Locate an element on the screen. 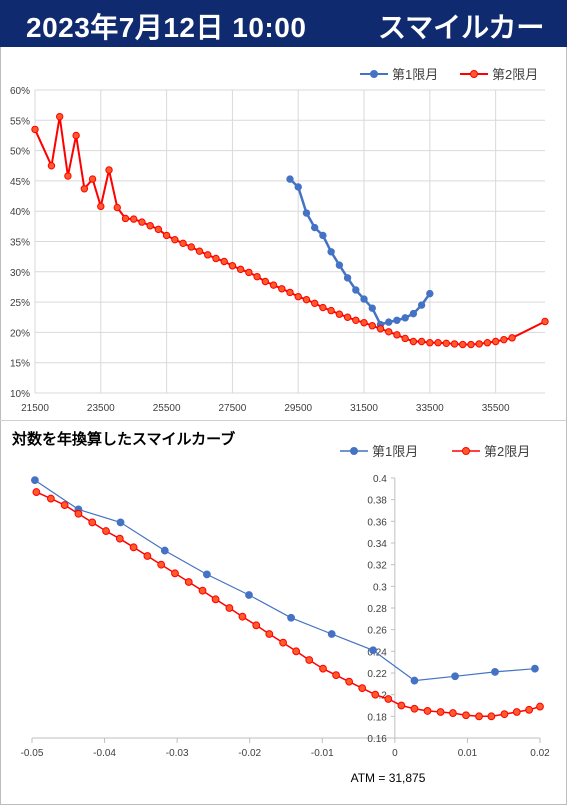 This screenshot has width=567, height=805. x-tick-label: -0.03 is located at coordinates (177, 753).